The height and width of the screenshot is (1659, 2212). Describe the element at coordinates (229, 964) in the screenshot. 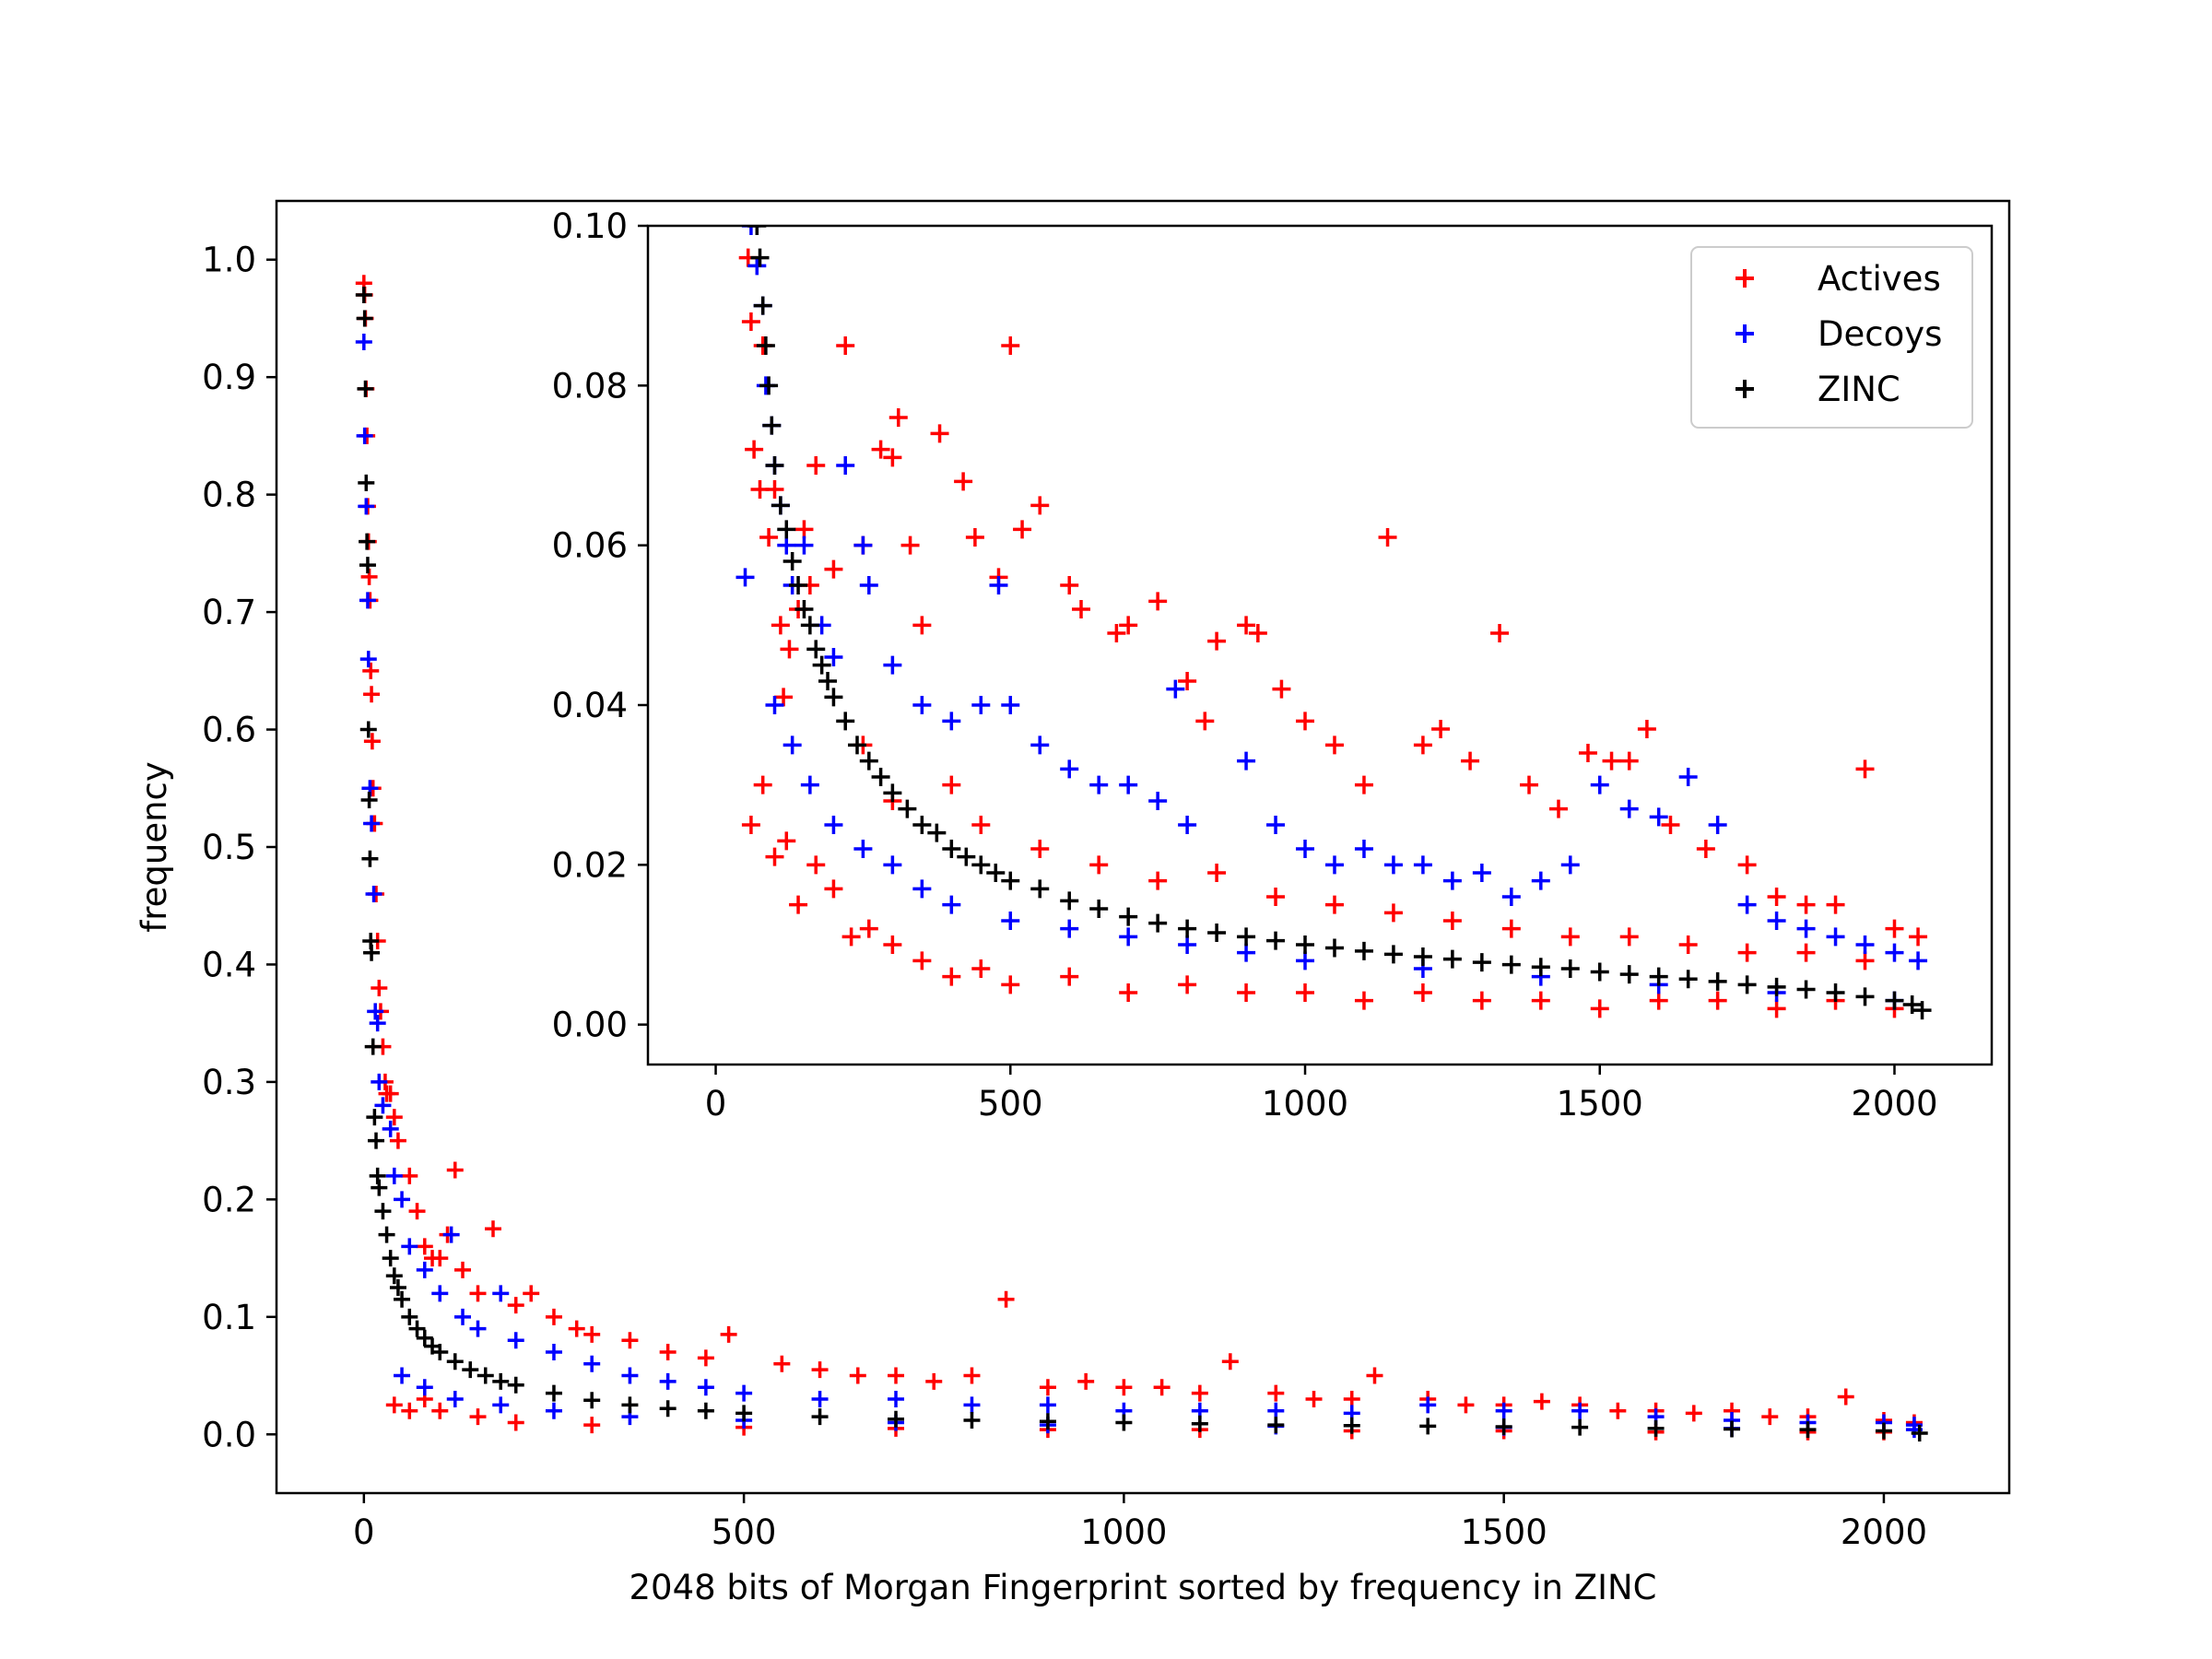

I see `y-tick-label: 0.4` at that location.